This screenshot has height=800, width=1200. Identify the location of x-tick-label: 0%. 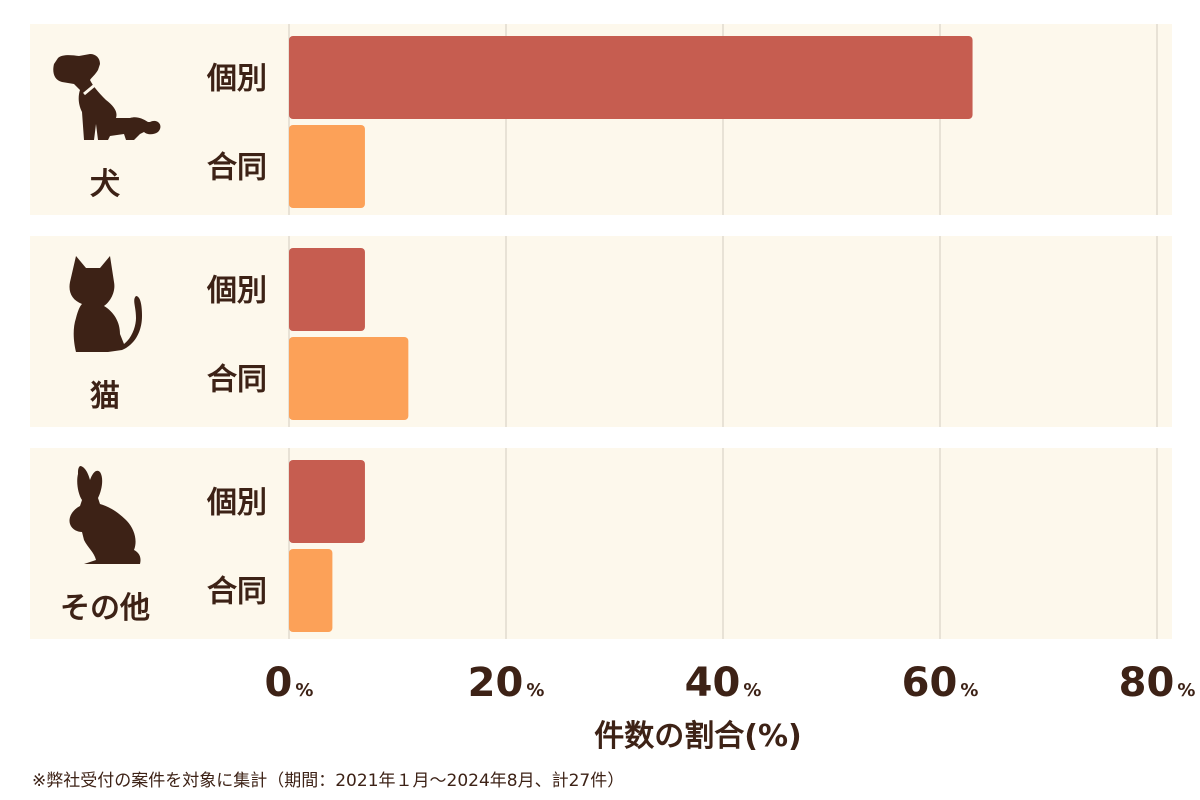
(289, 683).